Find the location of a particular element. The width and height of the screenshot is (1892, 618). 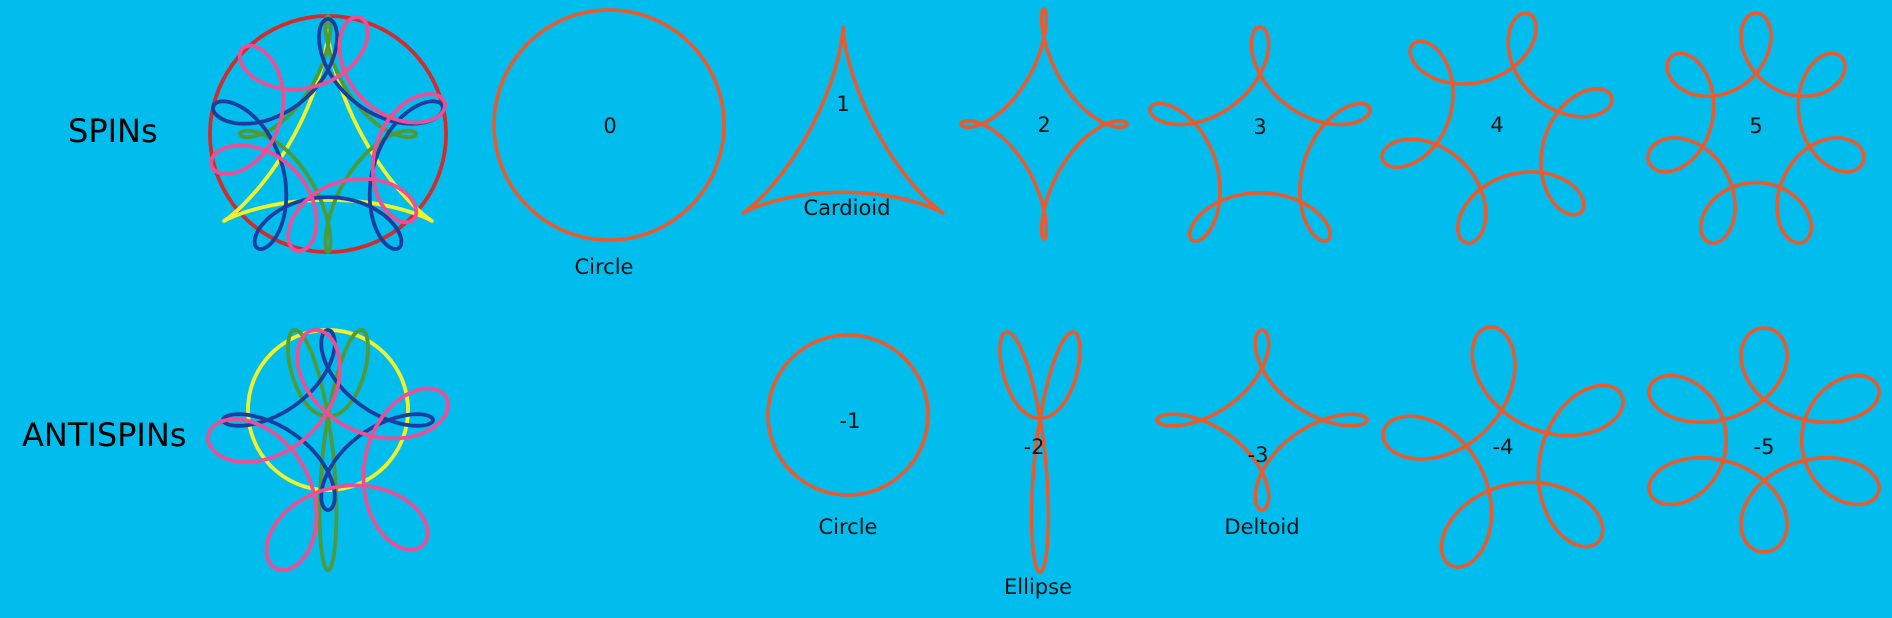

antispin-name-minus-2: Ellipse is located at coordinates (1038, 587).